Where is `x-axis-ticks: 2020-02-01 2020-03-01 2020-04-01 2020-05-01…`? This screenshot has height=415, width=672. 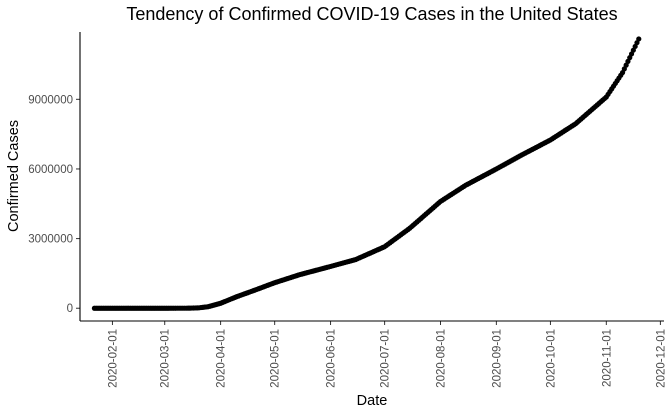 x-axis-ticks: 2020-02-01 2020-03-01 2020-04-01 2020-05-01… is located at coordinates (387, 354).